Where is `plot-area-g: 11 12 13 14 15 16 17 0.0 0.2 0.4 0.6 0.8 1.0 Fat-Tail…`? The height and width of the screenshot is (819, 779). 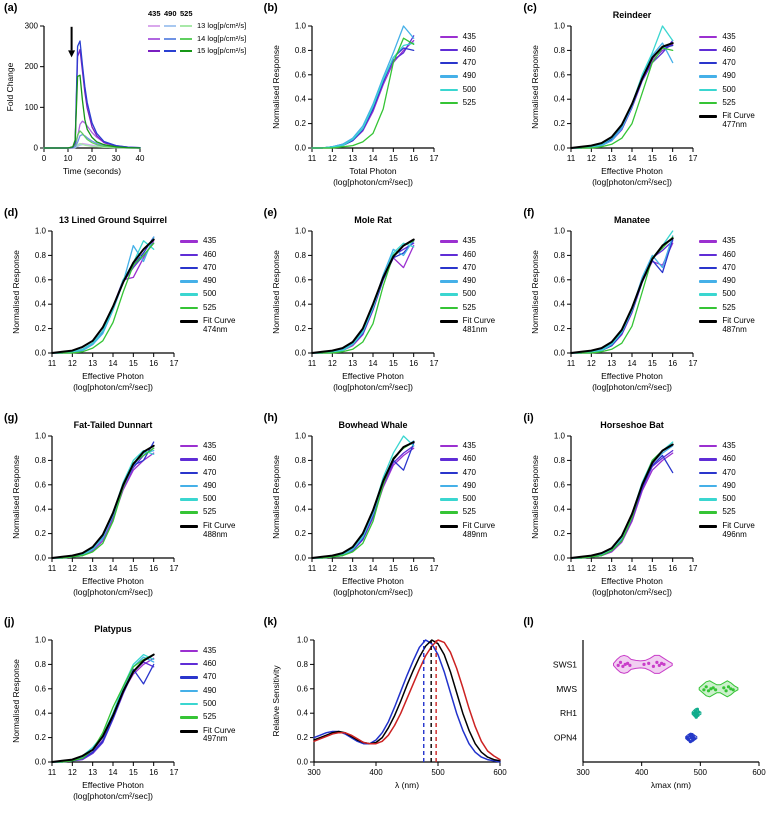 plot-area-g: 11 12 13 14 15 16 17 0.0 0.2 0.4 0.6 0.8 1.0 Fat-Tail… is located at coordinates (94, 510).